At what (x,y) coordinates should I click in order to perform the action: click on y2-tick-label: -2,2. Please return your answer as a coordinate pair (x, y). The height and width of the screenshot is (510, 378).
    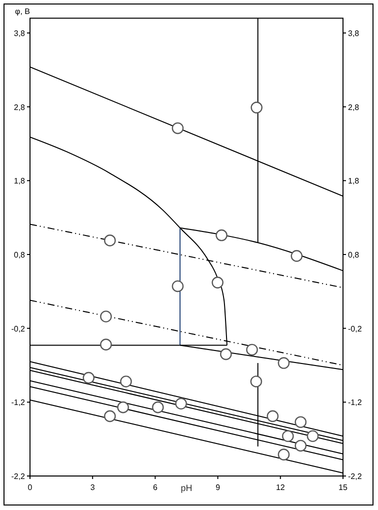
    Looking at the image, I should click on (355, 476).